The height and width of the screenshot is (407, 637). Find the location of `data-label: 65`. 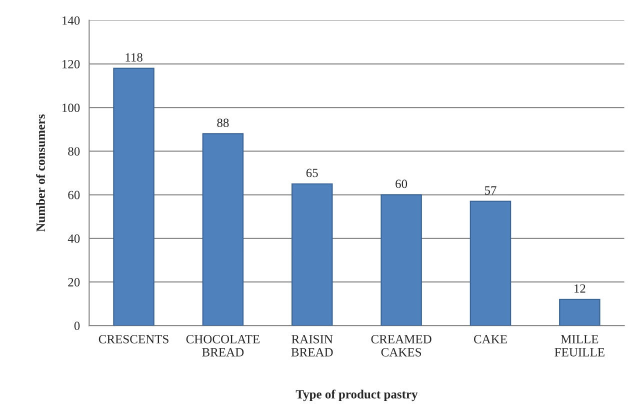

data-label: 65 is located at coordinates (312, 173).